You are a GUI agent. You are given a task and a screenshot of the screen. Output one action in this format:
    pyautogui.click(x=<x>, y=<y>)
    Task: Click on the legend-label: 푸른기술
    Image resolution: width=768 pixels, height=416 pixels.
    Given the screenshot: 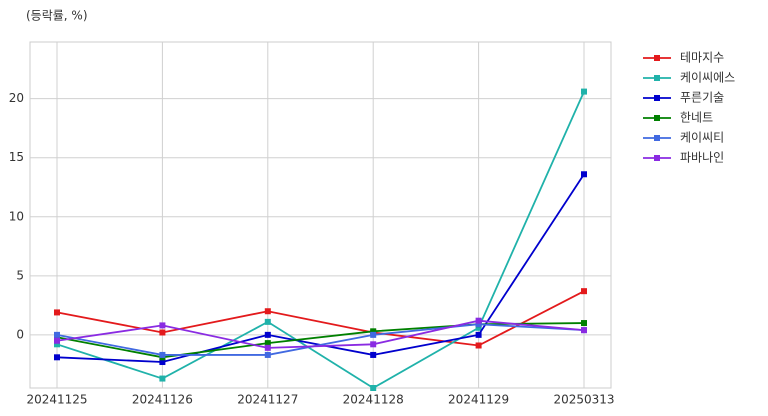 What is the action you would take?
    pyautogui.click(x=702, y=98)
    